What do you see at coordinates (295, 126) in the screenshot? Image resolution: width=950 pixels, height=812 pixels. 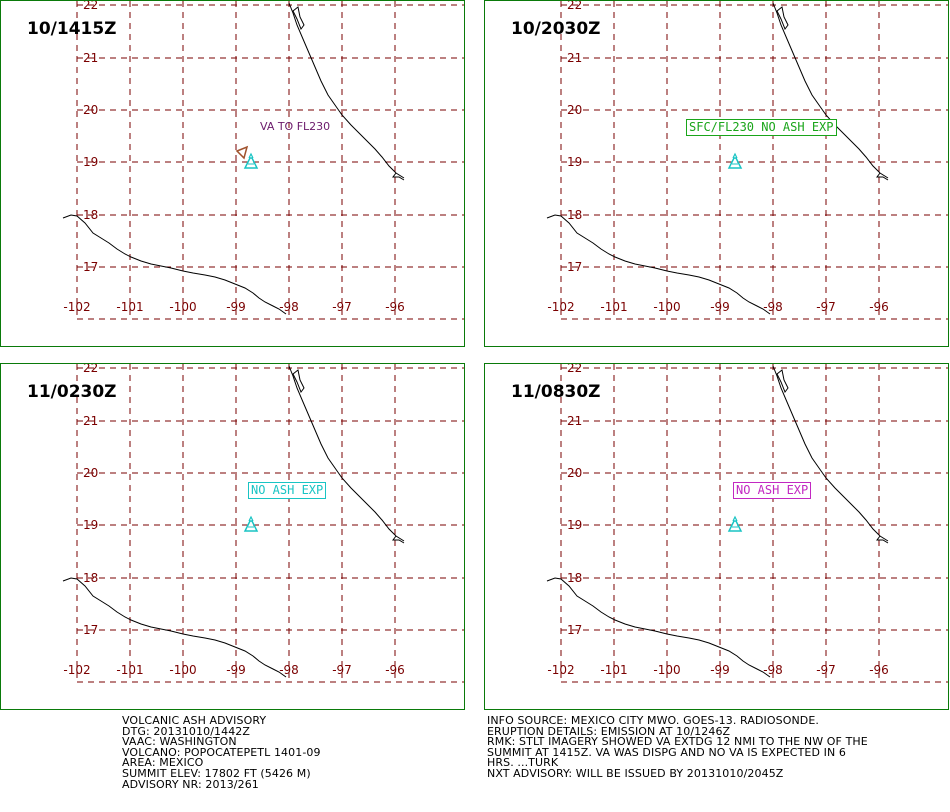 I see `ash-cloud-note: VA TO FL230` at bounding box center [295, 126].